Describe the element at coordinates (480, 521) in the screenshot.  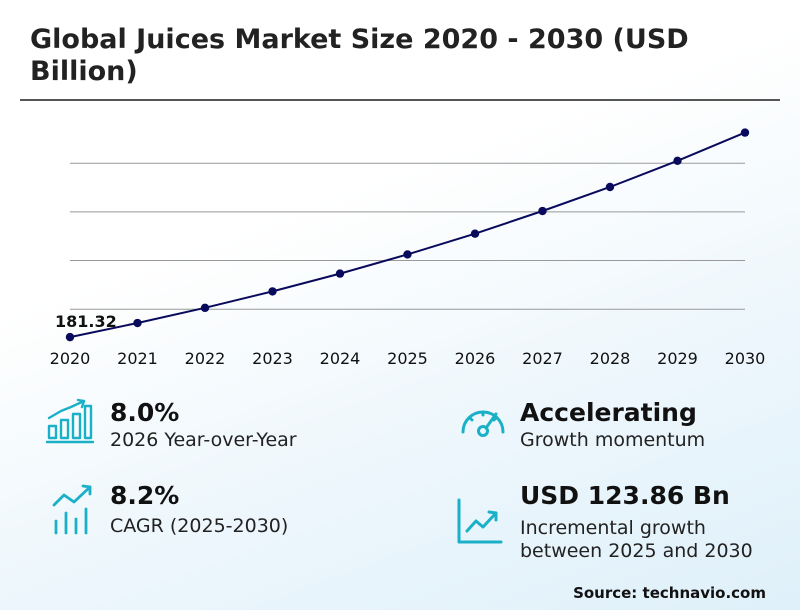
I see `line-chart-up-icon` at that location.